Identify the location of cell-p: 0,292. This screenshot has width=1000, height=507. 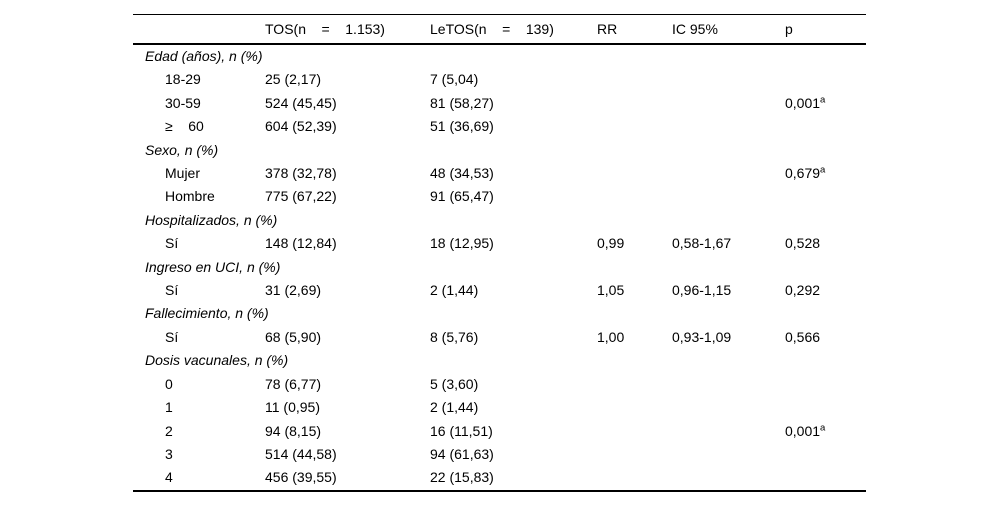
(803, 290).